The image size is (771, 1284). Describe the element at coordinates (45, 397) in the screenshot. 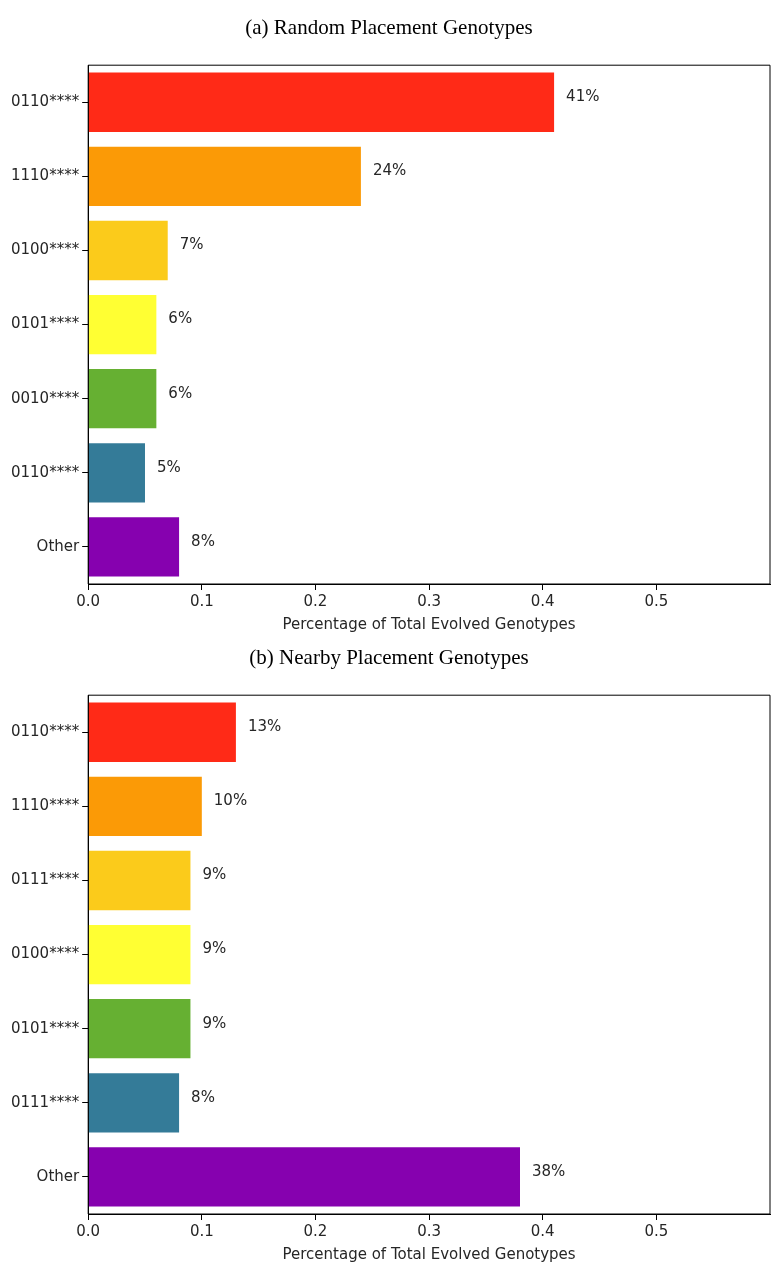

I see `y-tick-label: 0010****` at that location.